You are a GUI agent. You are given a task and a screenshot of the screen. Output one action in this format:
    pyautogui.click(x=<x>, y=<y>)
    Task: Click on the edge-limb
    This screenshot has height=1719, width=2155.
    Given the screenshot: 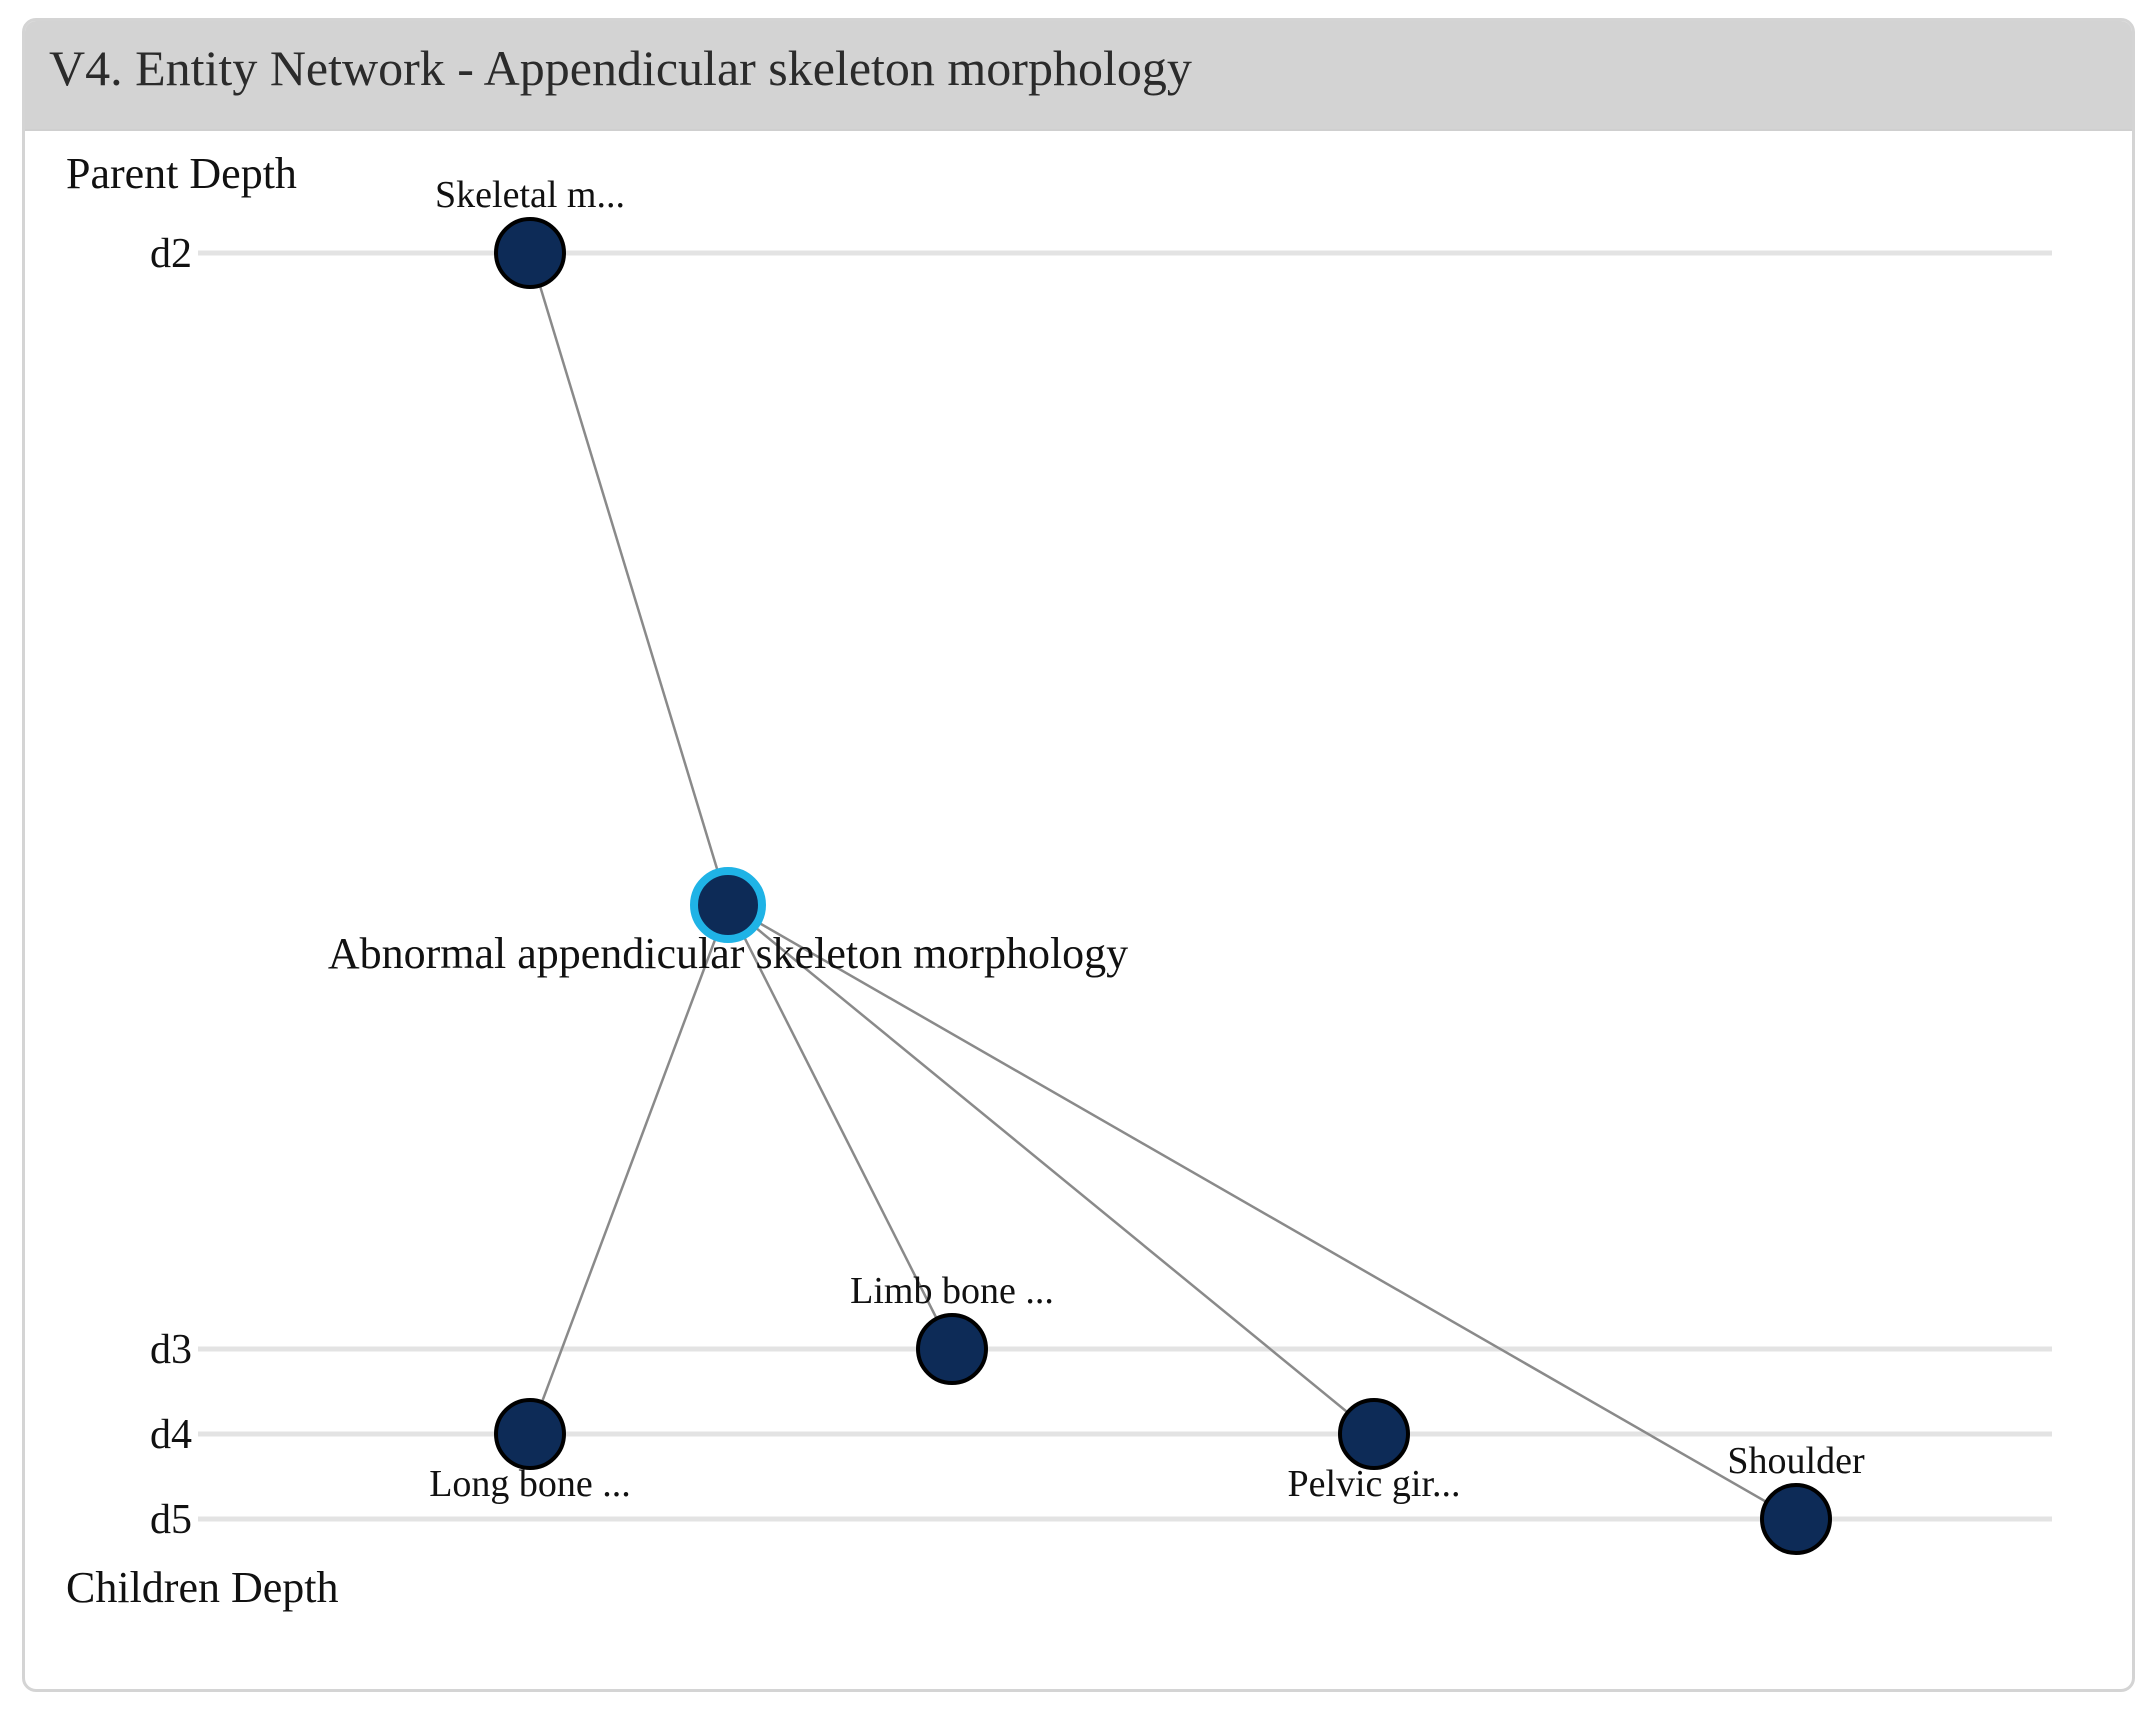 What is the action you would take?
    pyautogui.click(x=840, y=1127)
    